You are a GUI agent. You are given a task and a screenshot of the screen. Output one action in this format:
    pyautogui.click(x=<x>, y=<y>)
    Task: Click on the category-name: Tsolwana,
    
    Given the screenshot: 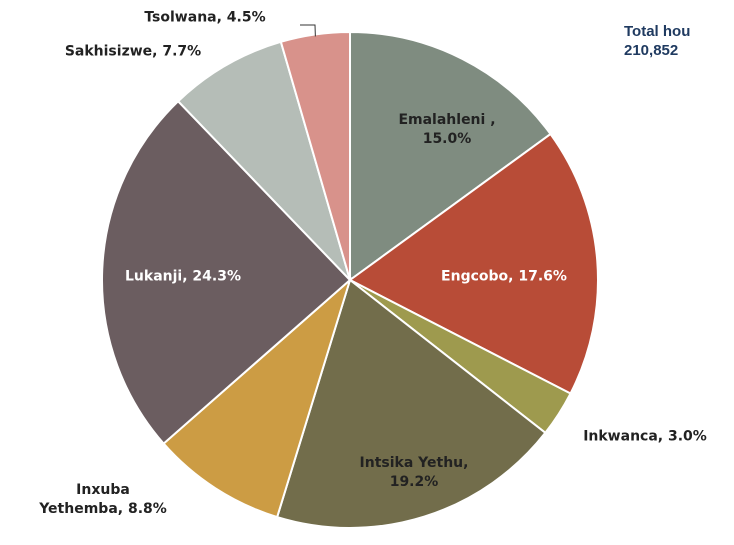 What is the action you would take?
    pyautogui.click(x=183, y=17)
    